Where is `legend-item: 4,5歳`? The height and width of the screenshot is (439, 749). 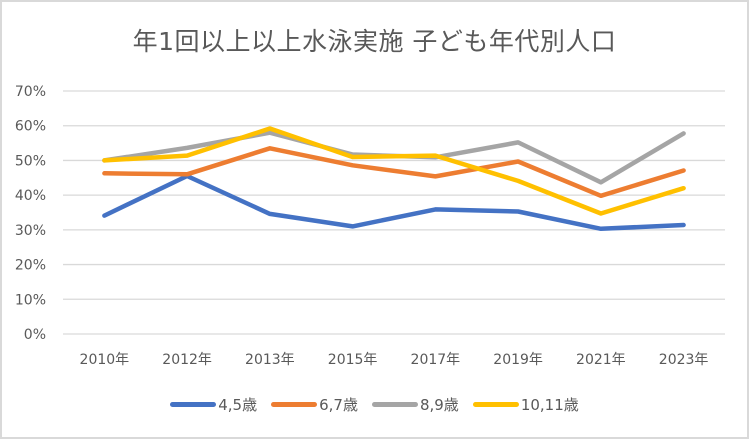 legend-item: 4,5歳 is located at coordinates (213, 404).